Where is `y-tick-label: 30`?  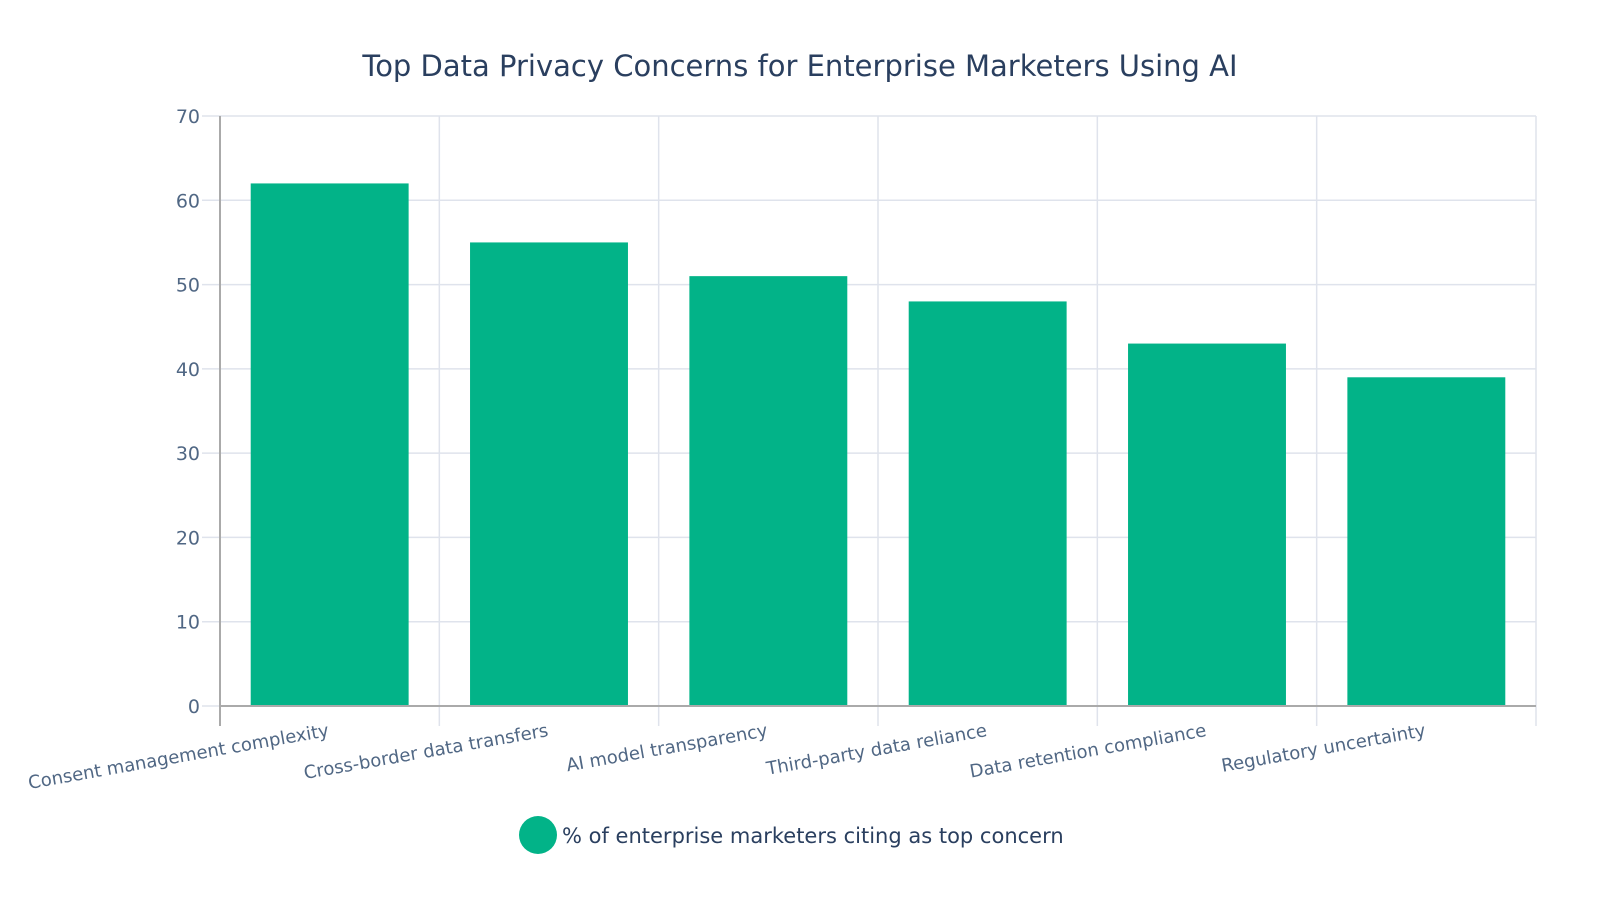
y-tick-label: 30 is located at coordinates (188, 454).